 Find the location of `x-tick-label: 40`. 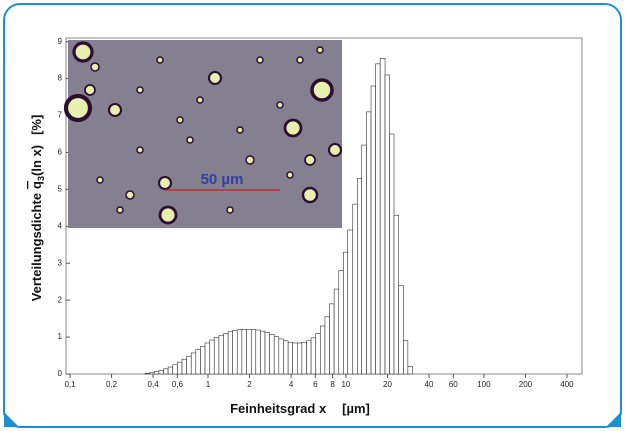

x-tick-label: 40 is located at coordinates (429, 384).